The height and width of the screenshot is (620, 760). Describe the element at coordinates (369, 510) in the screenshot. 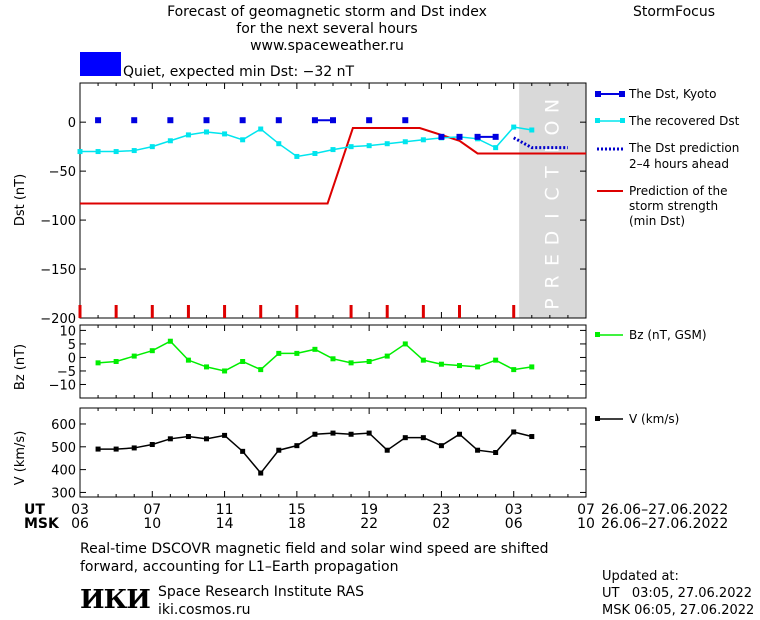

I see `ut-tick-label: 19` at that location.